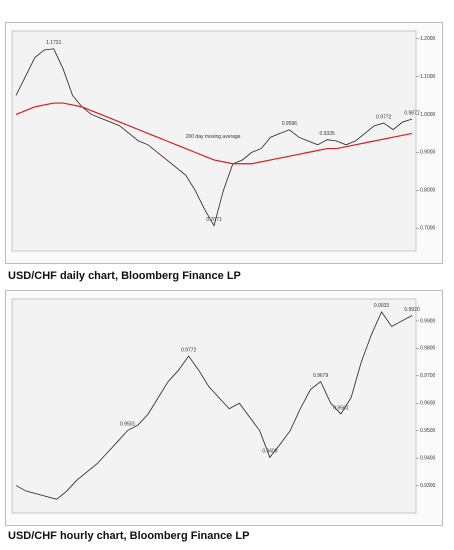 This screenshot has height=550, width=454. Describe the element at coordinates (290, 124) in the screenshot. I see `annotation: 0.9596` at that location.